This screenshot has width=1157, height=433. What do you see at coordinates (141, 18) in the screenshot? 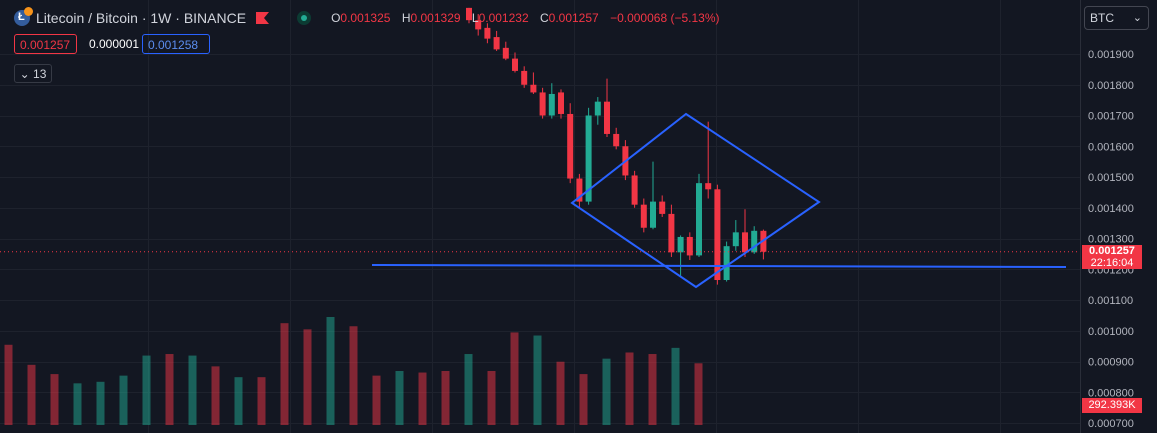
I see `symbol-title: Litecoin / Bitcoin · 1W · BINANCE` at bounding box center [141, 18].